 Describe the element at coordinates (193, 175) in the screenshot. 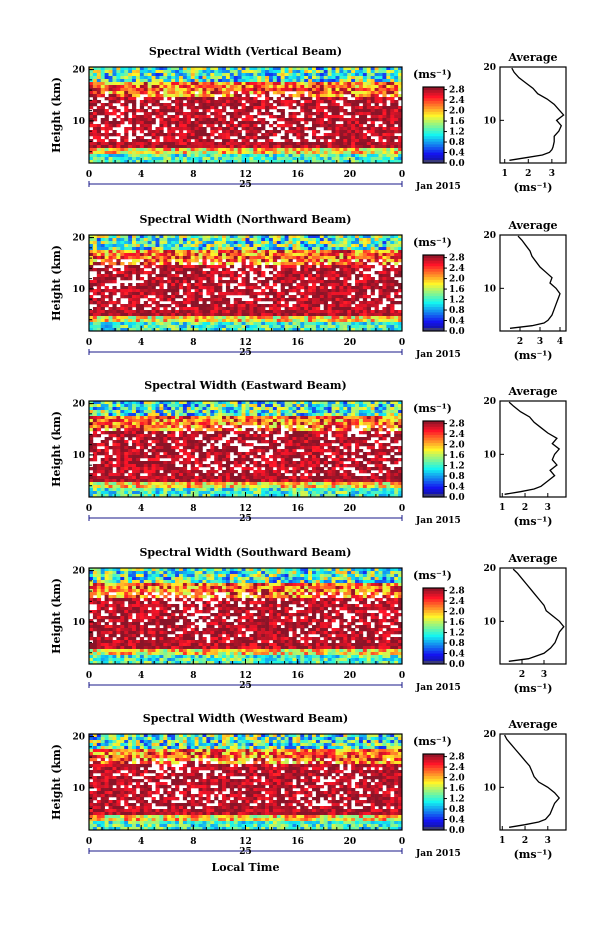

I see `x-tick-label: 8` at that location.